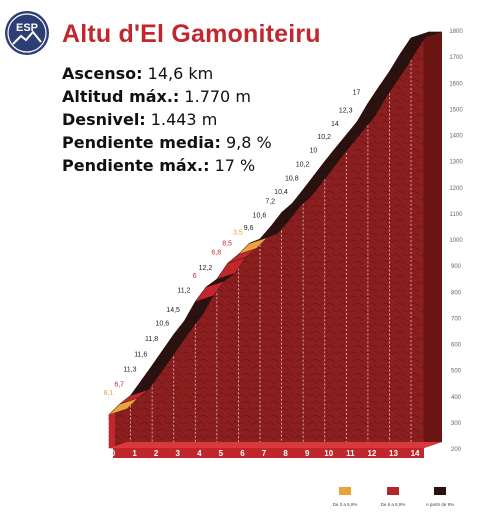 This screenshot has width=477, height=515. Describe the element at coordinates (177, 453) in the screenshot. I see `x-tick-label: 3` at that location.